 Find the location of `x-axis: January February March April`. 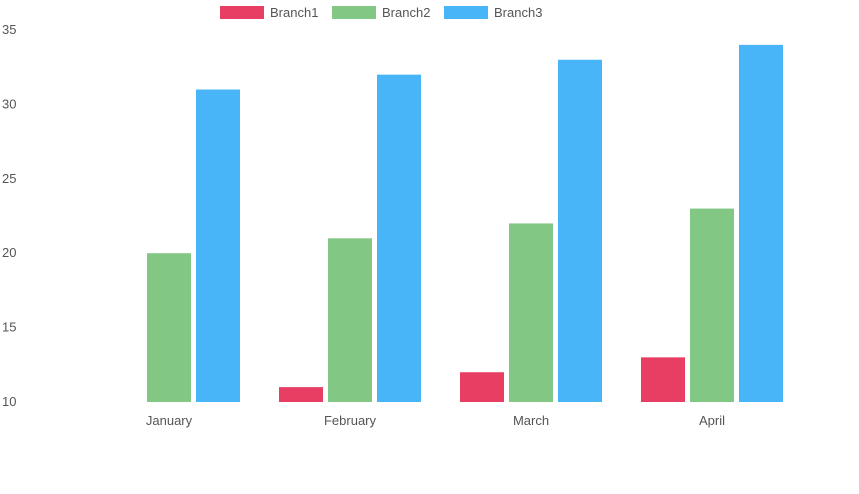

x-axis: January February March April is located at coordinates (435, 420).